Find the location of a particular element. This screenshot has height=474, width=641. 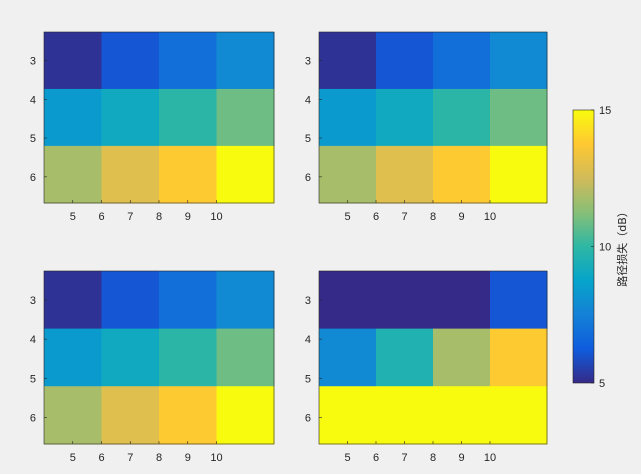

colorbar-label: 路径损失（dB） is located at coordinates (622, 246).